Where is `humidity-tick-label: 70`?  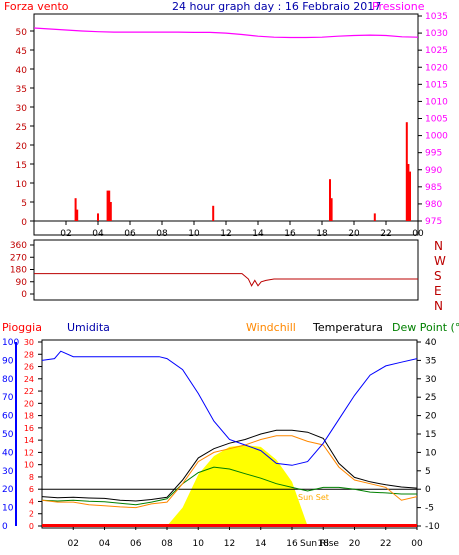
humidity-tick-label: 70 is located at coordinates (8, 398).